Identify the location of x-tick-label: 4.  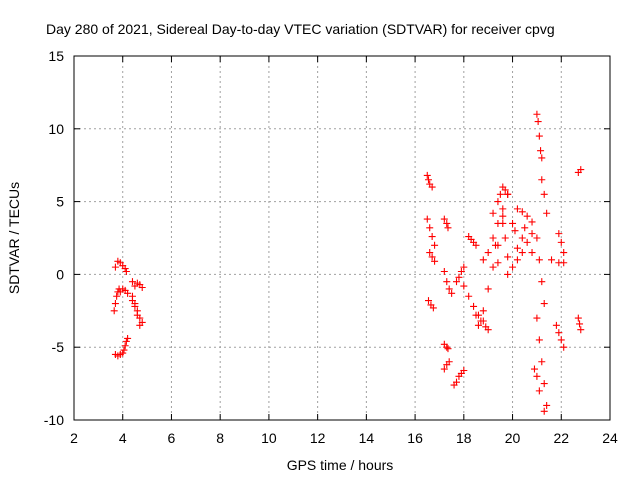
(123, 438).